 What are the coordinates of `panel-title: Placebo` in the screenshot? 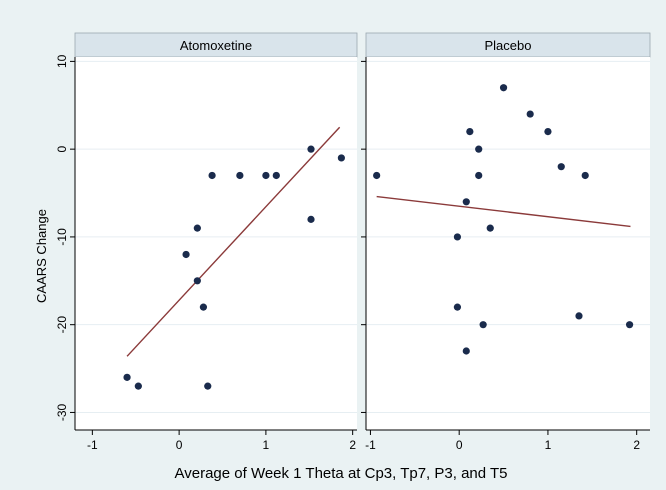 It's located at (508, 45).